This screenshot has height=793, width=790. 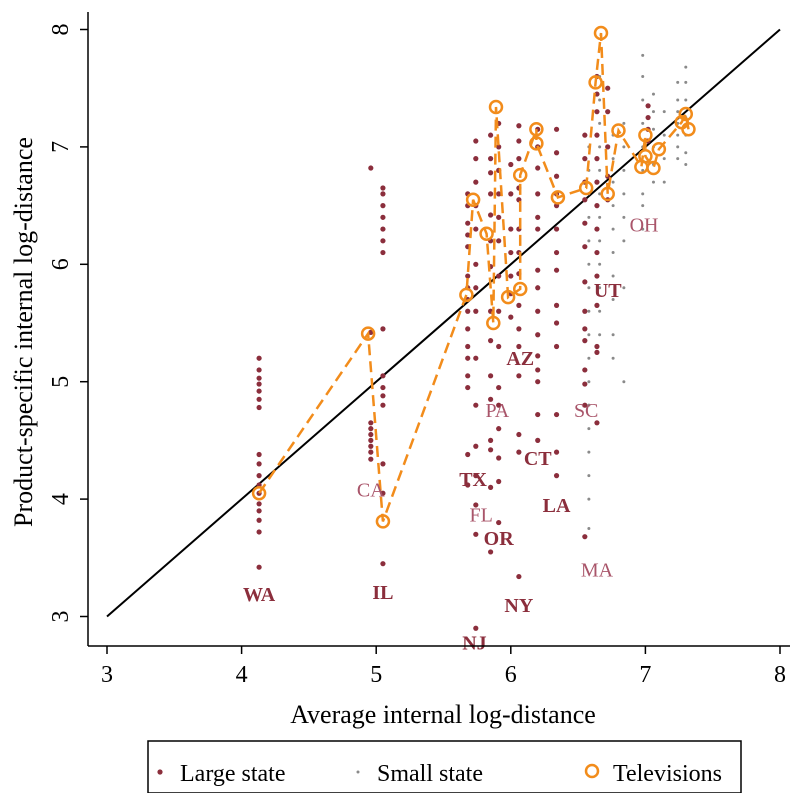 I want to click on x-tick-label: 3, so click(x=107, y=675).